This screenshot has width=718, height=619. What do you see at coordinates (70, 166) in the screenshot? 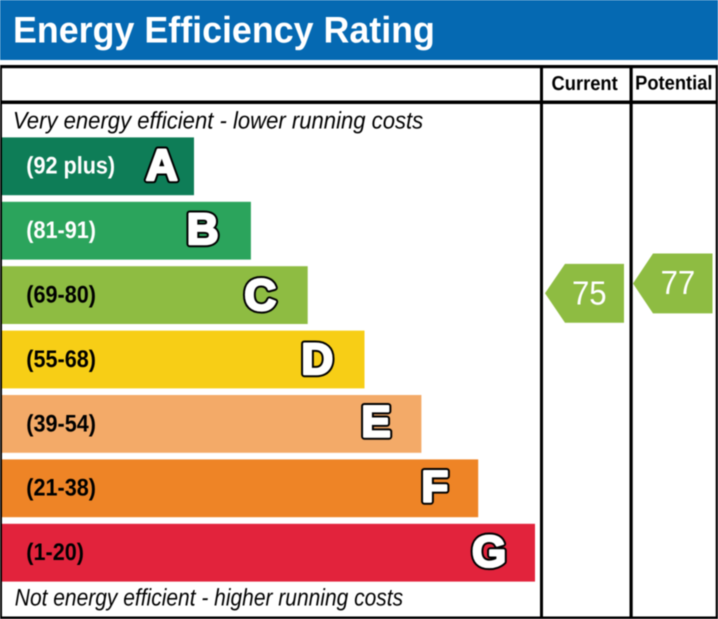
I see `svg-text: (92 plus)` at bounding box center [70, 166].